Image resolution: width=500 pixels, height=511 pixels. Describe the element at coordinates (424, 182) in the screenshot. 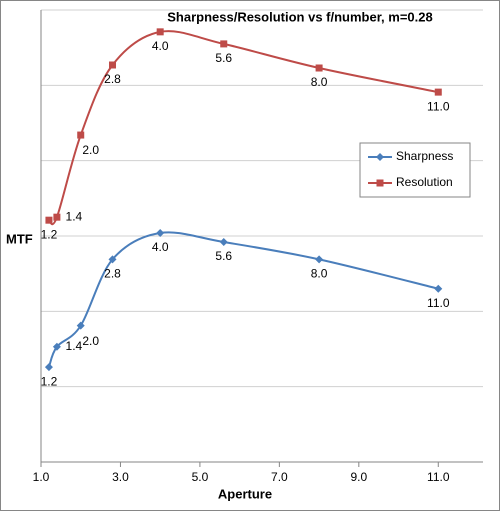

I see `legend-label: Resolution` at that location.